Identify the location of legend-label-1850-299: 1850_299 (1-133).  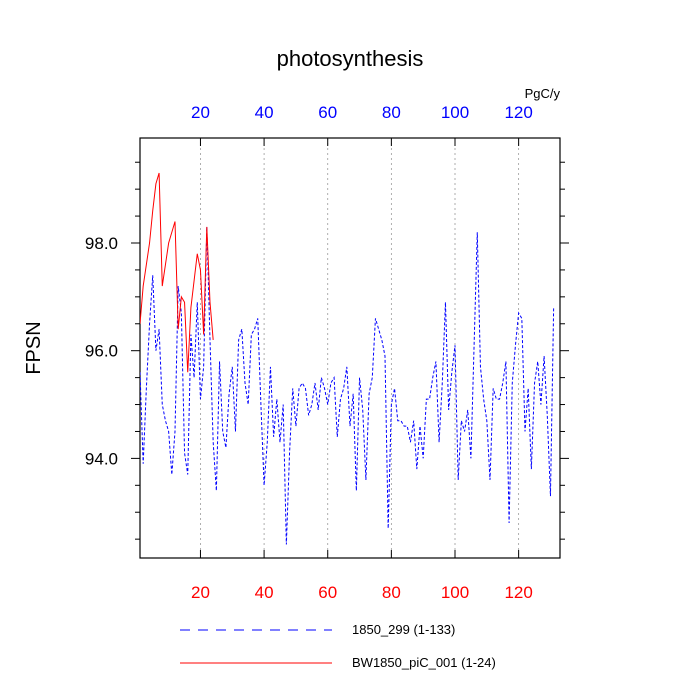
(403, 629).